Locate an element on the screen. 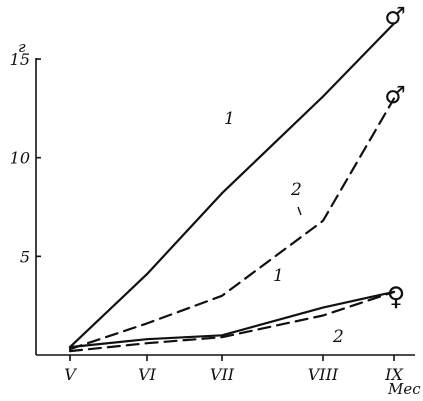  label-male-2: 2 is located at coordinates (296, 190).